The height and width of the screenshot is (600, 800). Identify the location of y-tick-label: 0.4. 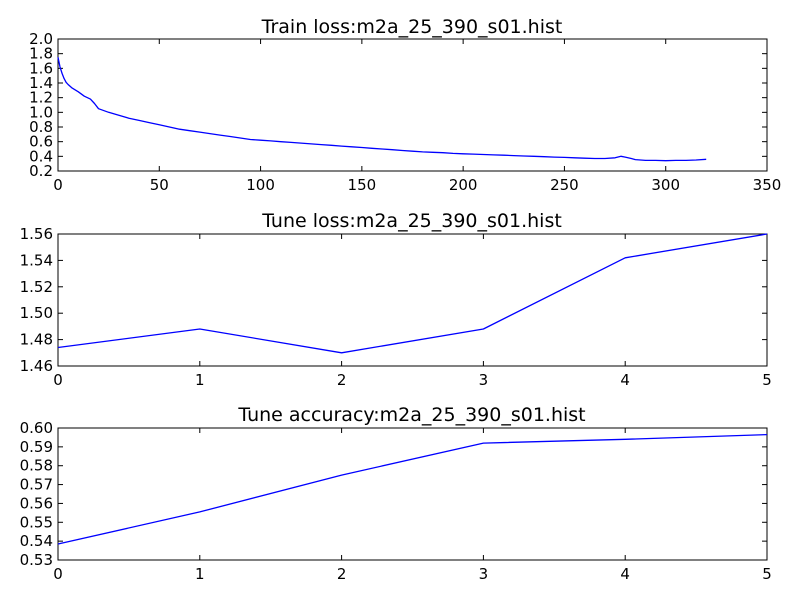
(41, 156).